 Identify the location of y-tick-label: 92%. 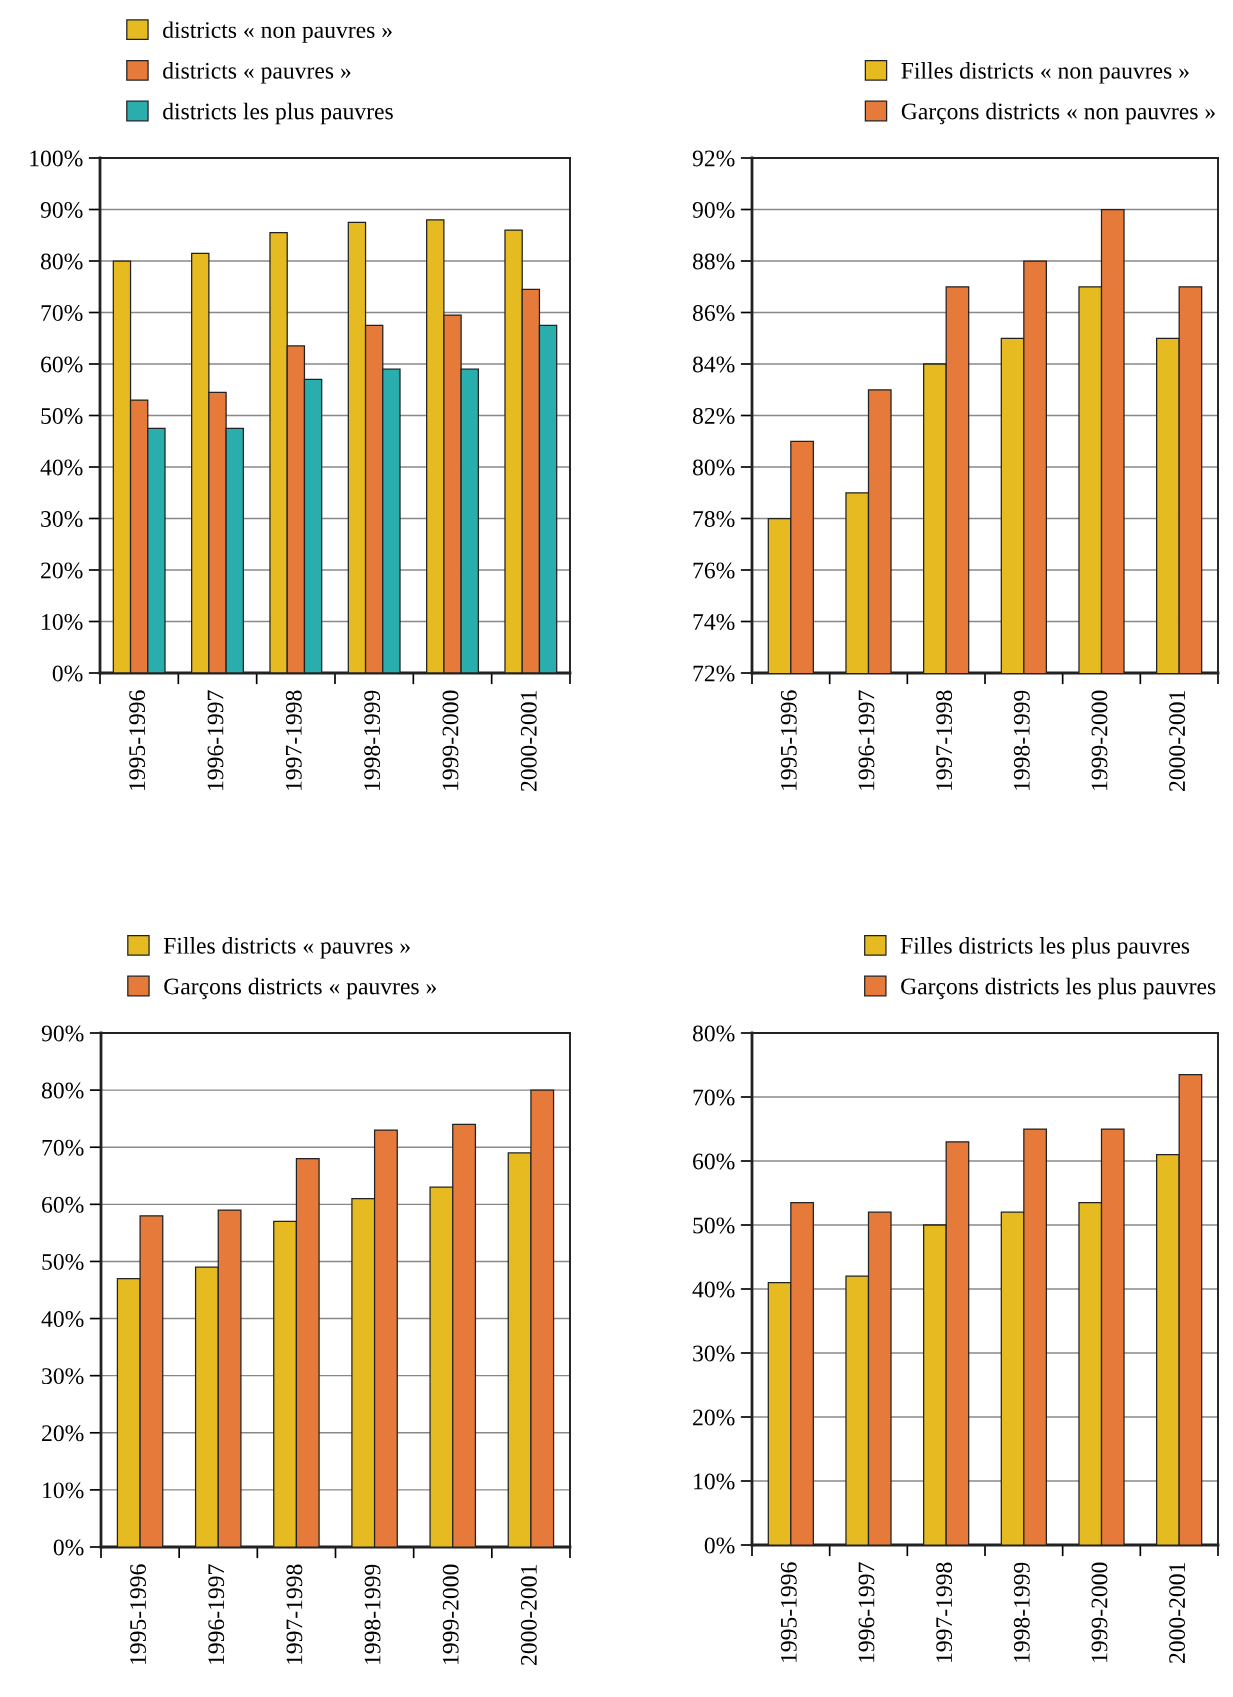
(713, 158).